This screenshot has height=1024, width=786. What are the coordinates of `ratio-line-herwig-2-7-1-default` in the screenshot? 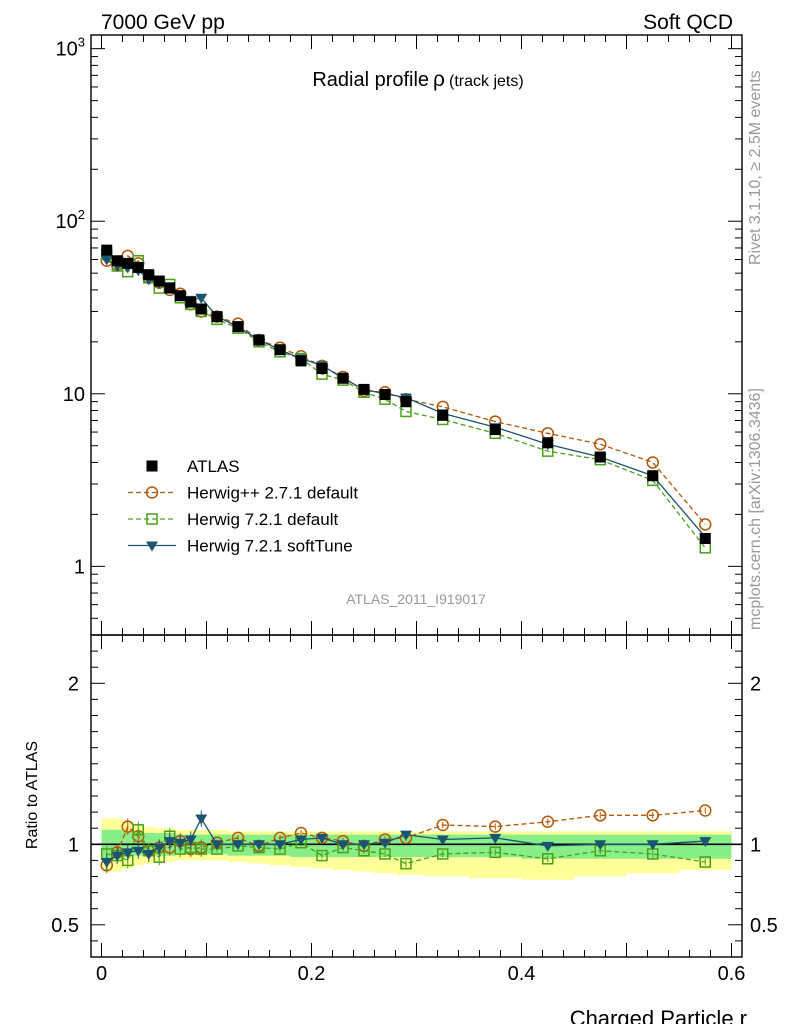 It's located at (406, 837).